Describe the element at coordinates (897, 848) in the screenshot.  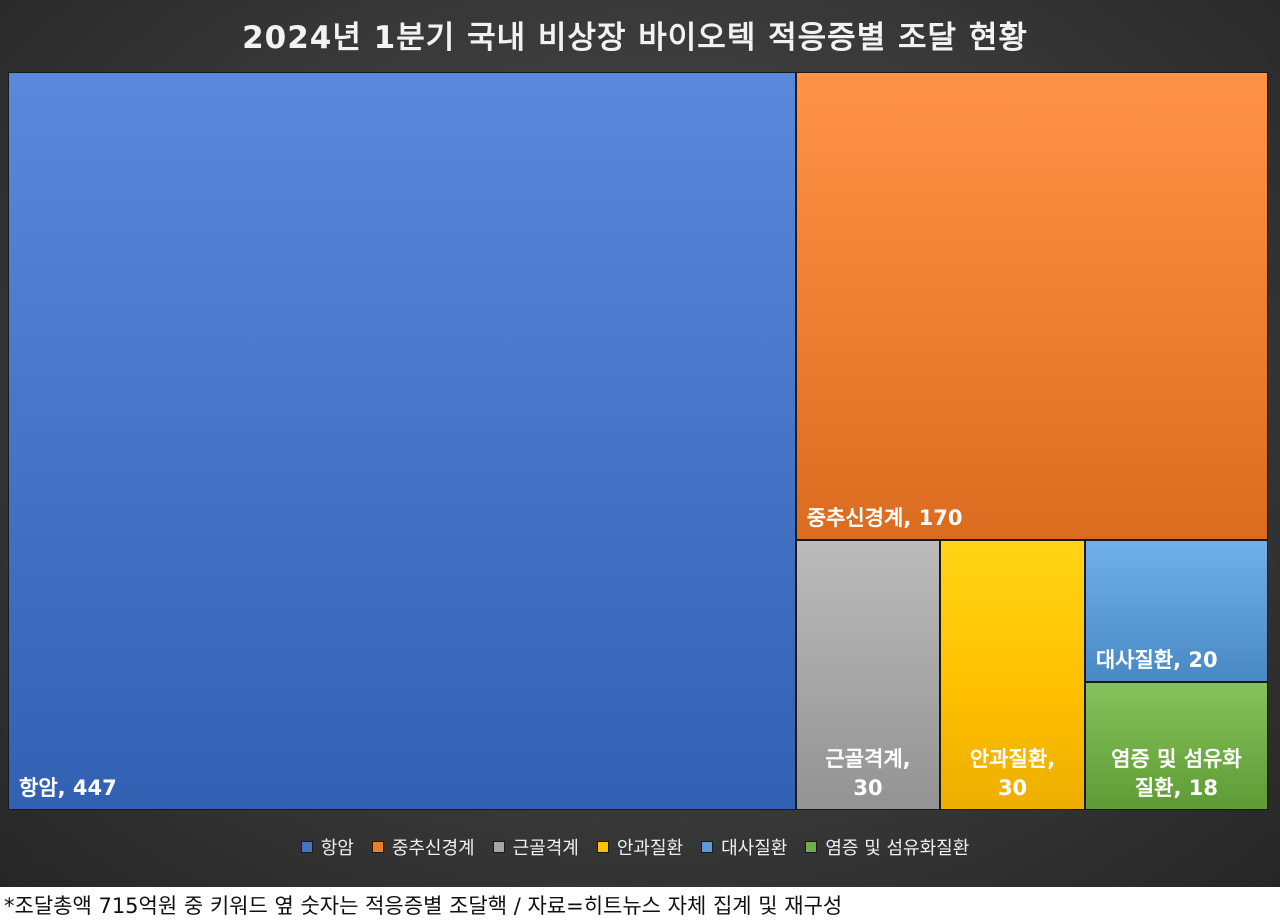
I see `legend-label-inflammation-fibrosis: 염증 및 섬유화질환` at that location.